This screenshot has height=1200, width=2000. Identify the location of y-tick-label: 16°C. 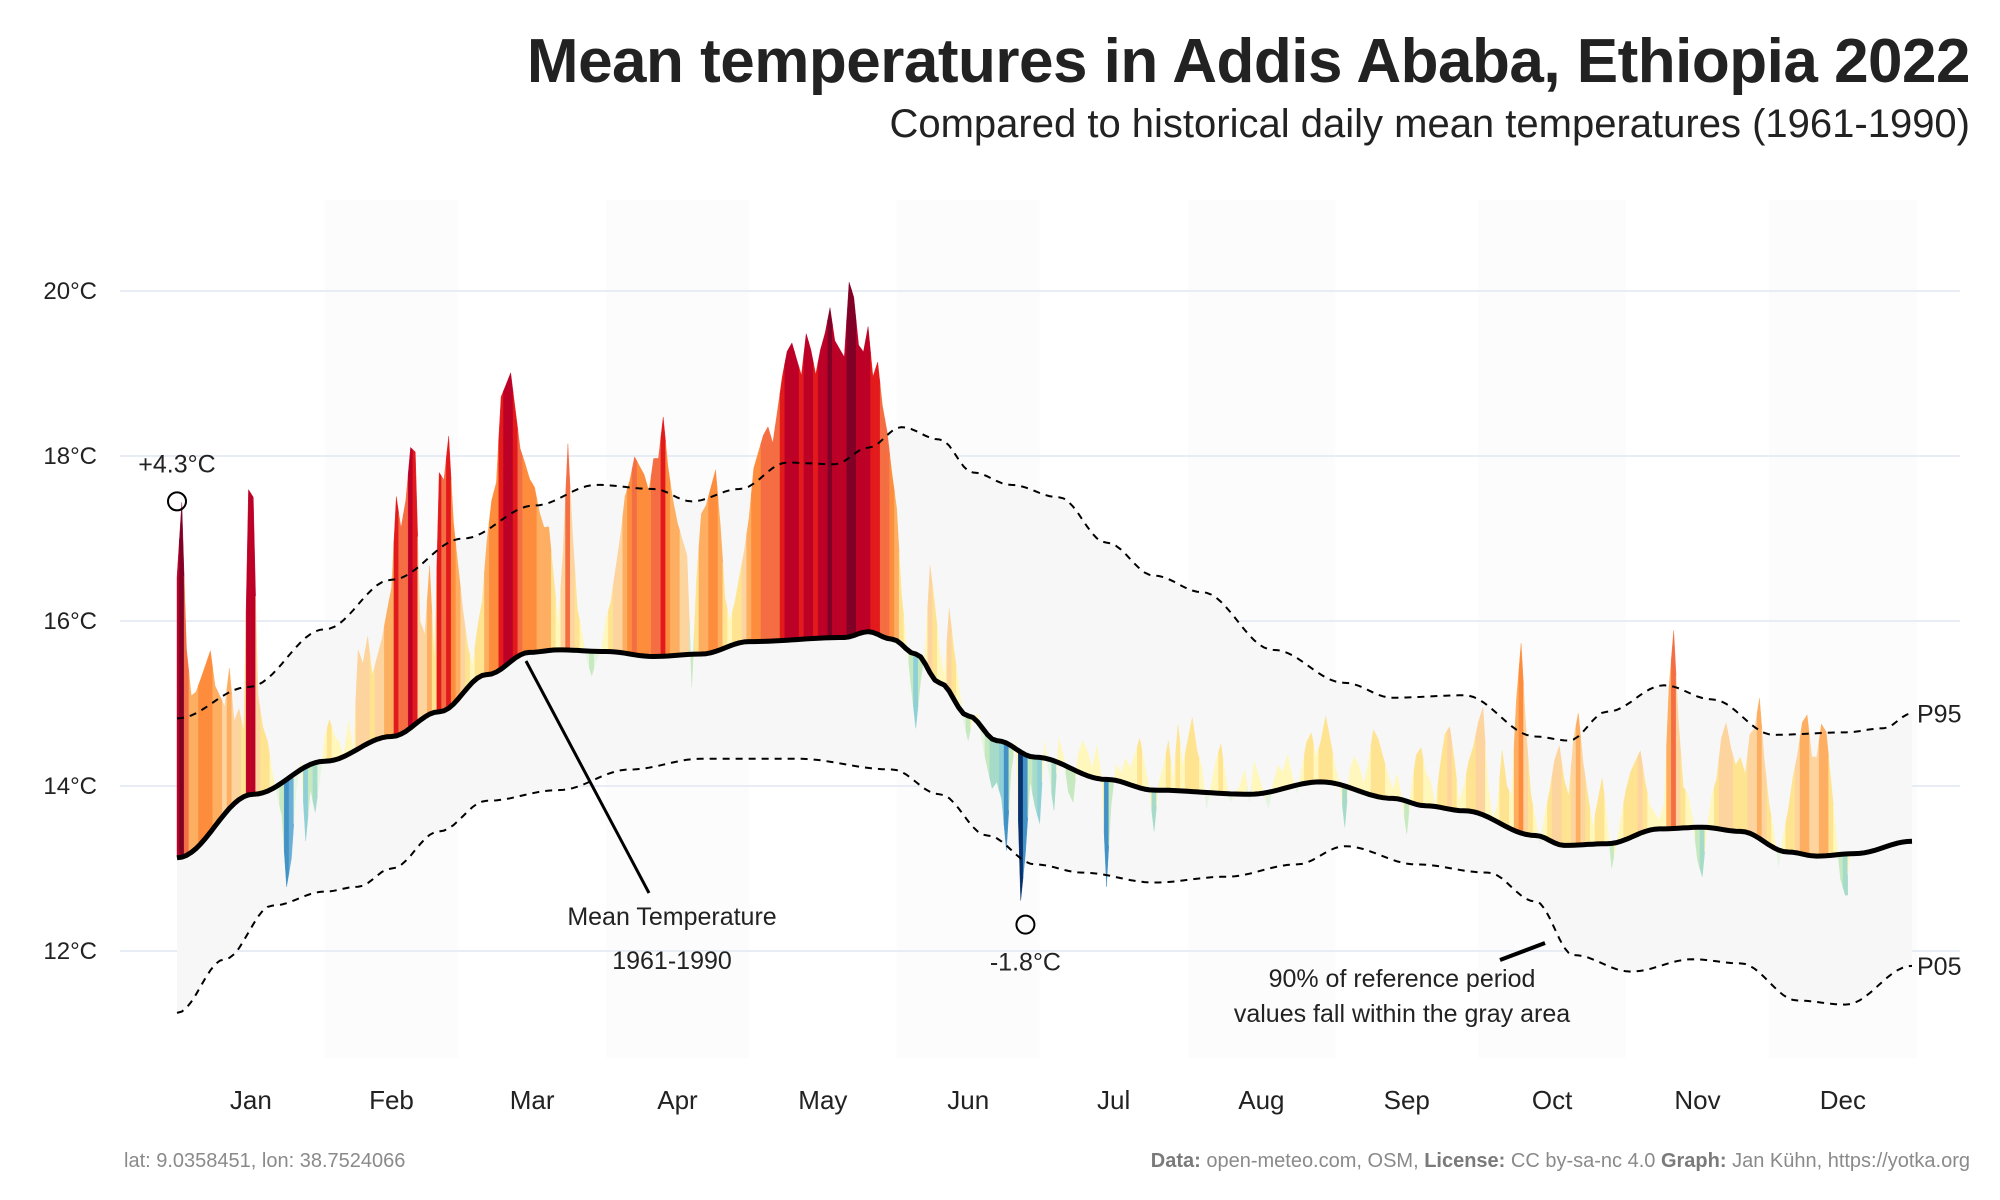
(70, 621).